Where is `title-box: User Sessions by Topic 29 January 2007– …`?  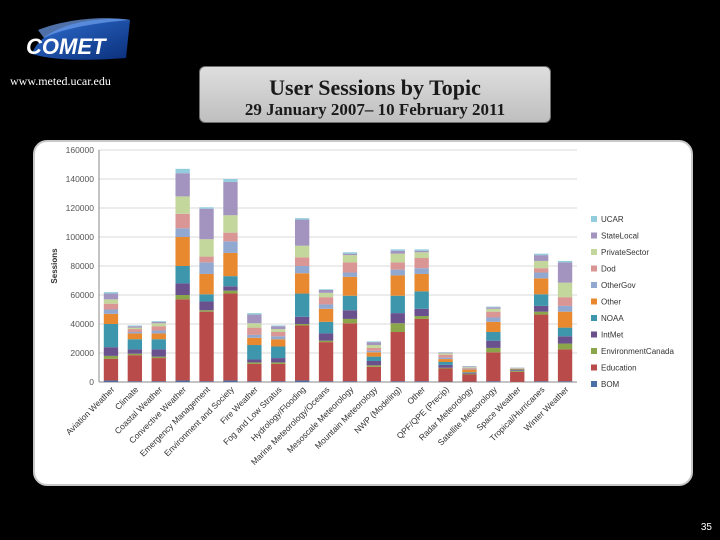 title-box: User Sessions by Topic 29 January 2007– … is located at coordinates (375, 94).